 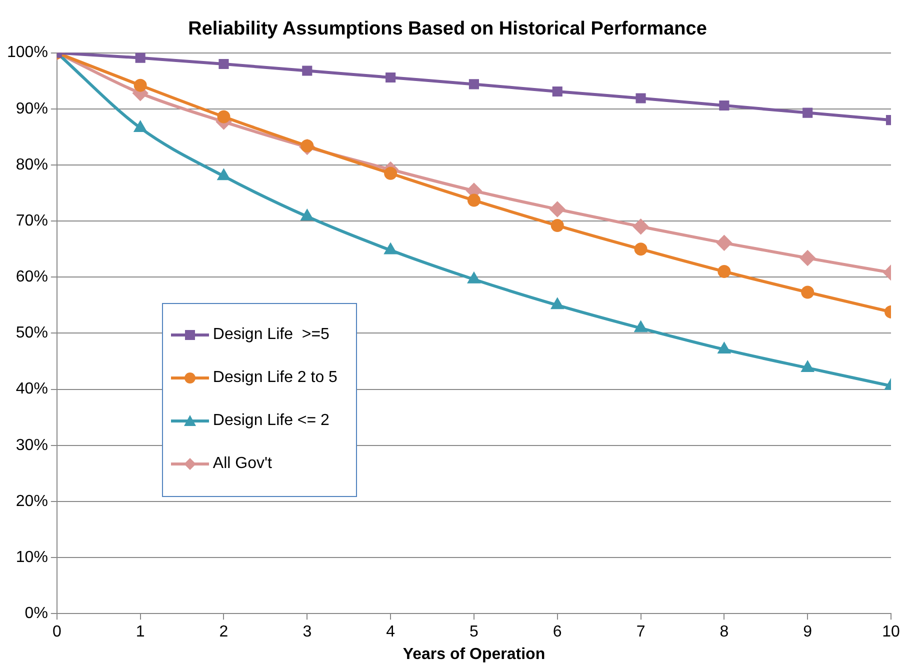 I want to click on x-tick-label: 8, so click(x=724, y=632).